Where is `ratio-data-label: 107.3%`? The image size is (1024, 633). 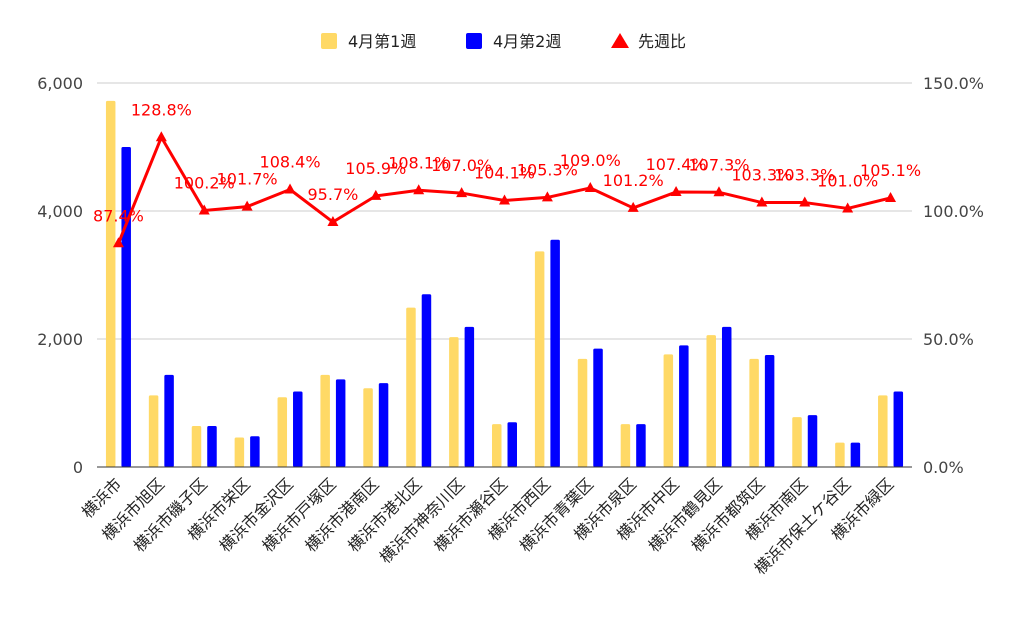
ratio-data-label: 107.3% is located at coordinates (718, 164).